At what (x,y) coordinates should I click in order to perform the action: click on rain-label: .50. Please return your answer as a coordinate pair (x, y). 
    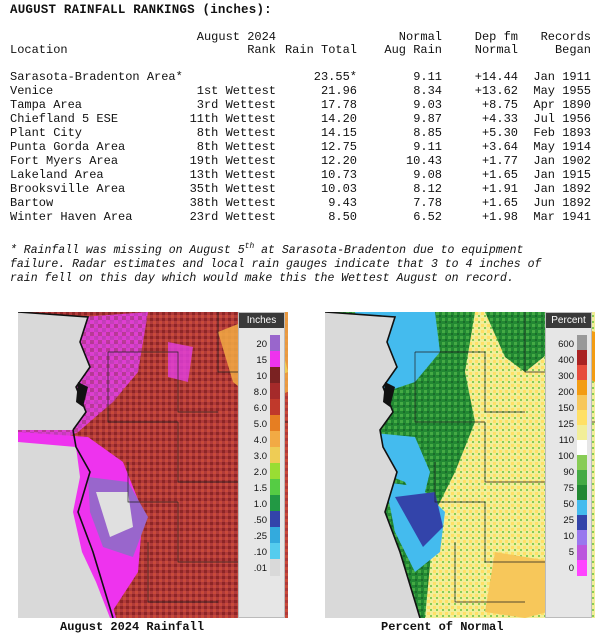
    Looking at the image, I should click on (260, 520).